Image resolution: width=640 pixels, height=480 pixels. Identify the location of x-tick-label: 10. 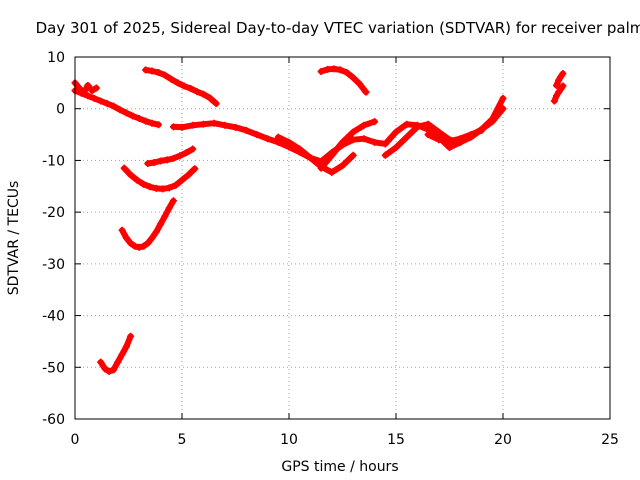
(289, 440).